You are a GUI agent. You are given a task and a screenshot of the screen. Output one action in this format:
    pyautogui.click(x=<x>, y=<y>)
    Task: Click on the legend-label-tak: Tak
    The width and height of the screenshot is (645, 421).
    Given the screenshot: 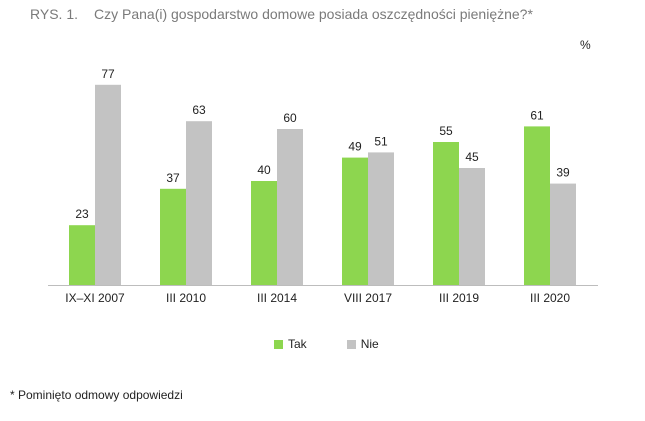 What is the action you would take?
    pyautogui.click(x=297, y=344)
    